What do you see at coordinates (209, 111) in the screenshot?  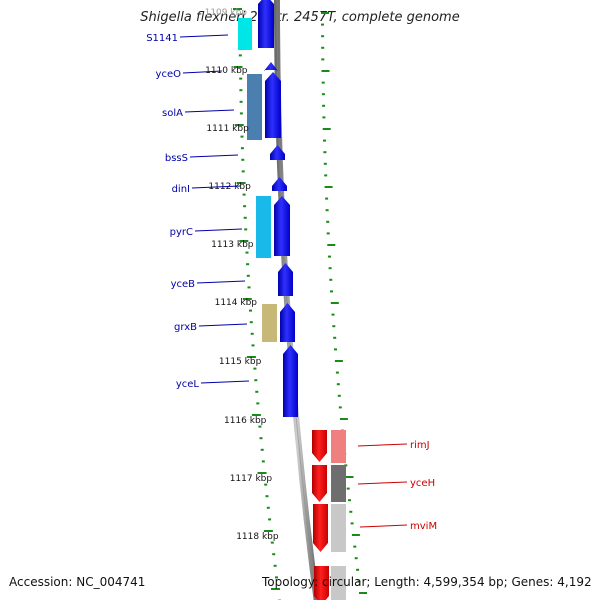 I see `leader-line-solA` at bounding box center [209, 111].